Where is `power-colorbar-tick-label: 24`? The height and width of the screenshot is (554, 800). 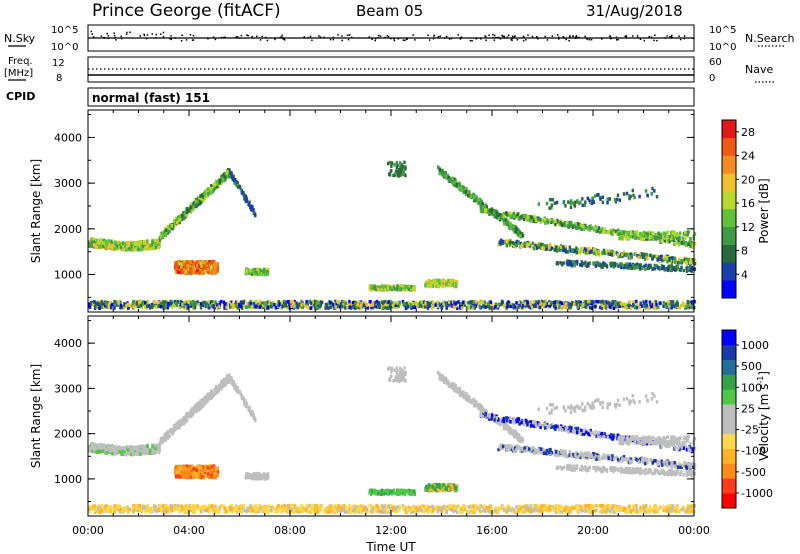
power-colorbar-tick-label: 24 is located at coordinates (748, 156).